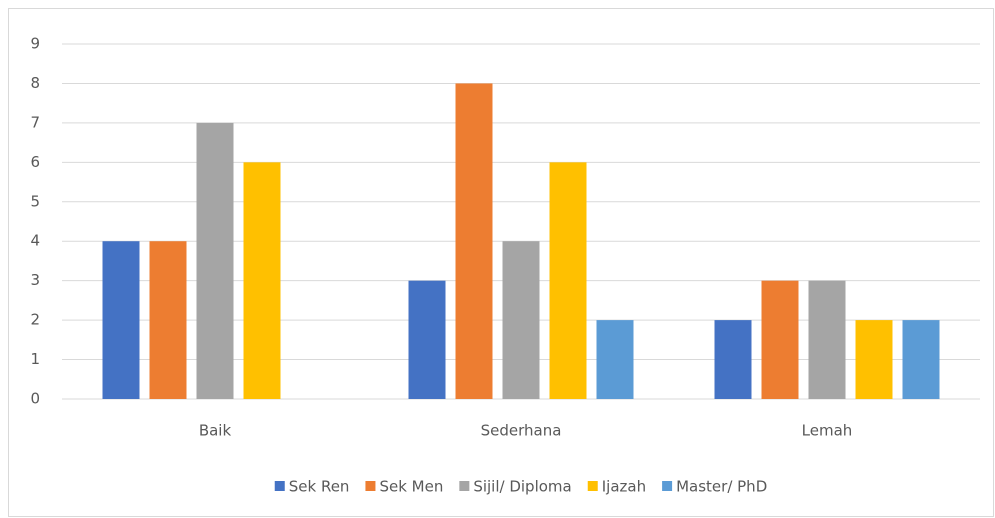 This screenshot has height=518, width=995. Describe the element at coordinates (721, 487) in the screenshot. I see `legend-label: Master/ PhD` at that location.